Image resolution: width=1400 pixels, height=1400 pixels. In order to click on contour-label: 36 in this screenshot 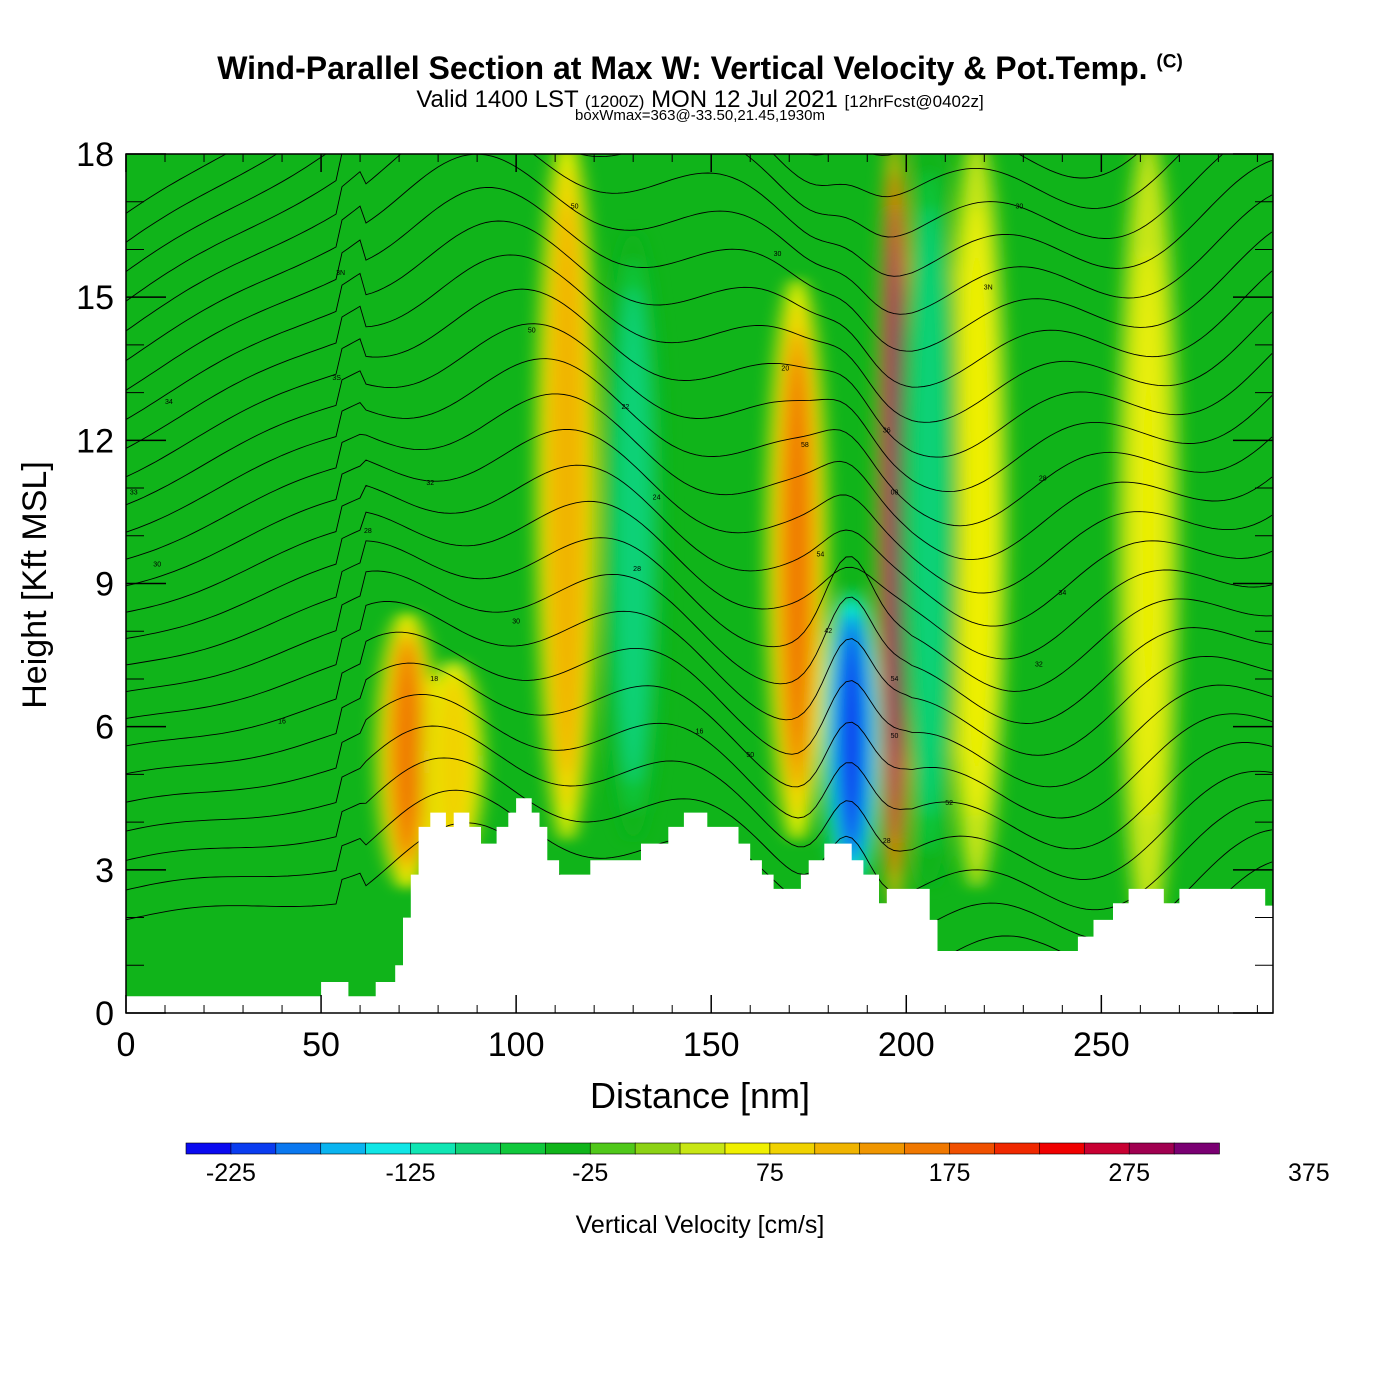, I will do `click(887, 431)`.